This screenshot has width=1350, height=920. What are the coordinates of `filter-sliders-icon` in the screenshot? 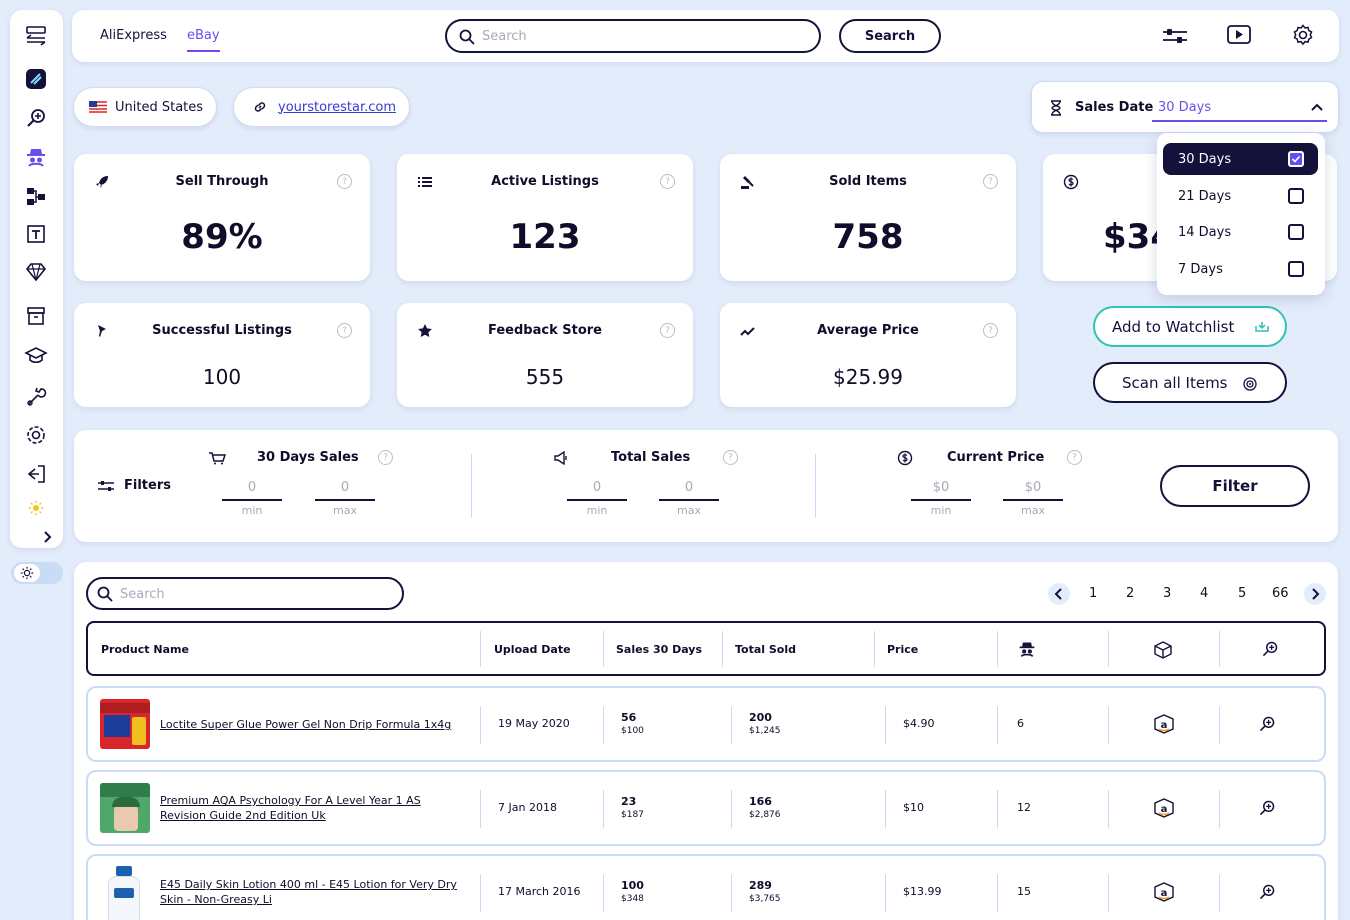 It's located at (1175, 36).